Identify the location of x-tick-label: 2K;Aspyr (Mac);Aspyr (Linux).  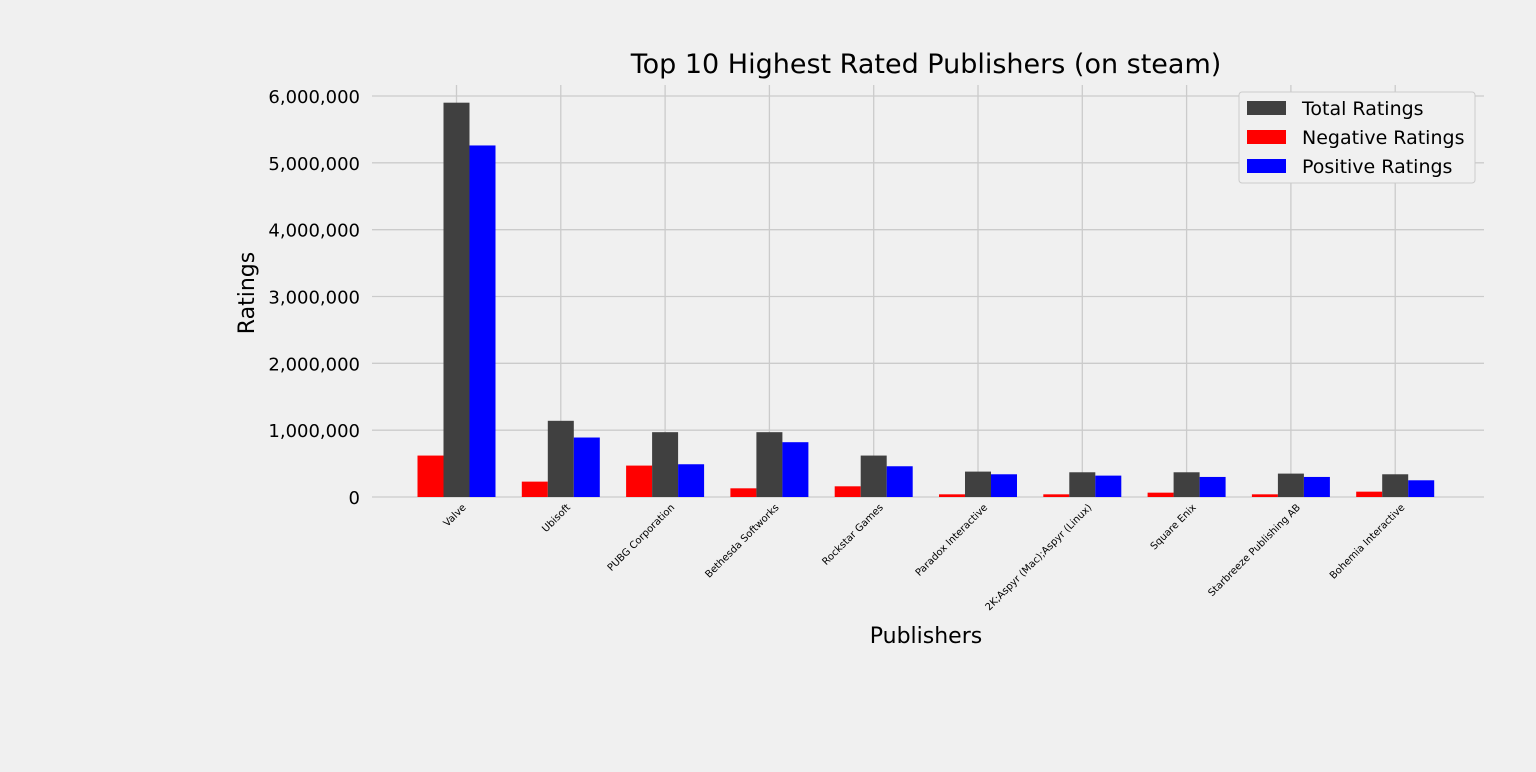
(1039, 557).